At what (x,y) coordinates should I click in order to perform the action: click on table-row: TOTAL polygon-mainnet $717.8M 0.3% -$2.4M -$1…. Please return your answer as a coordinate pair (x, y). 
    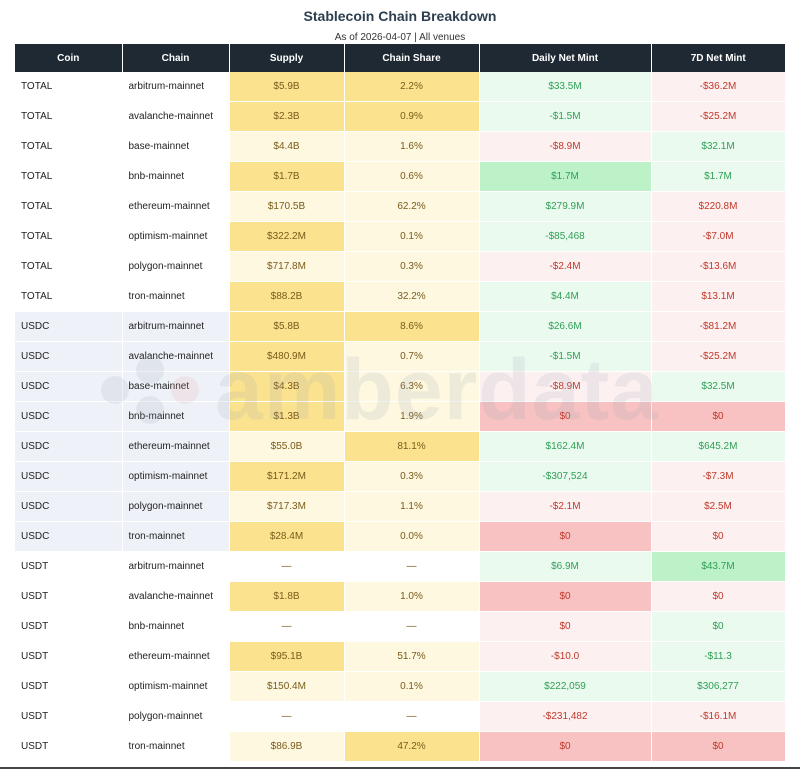
    Looking at the image, I should click on (400, 266).